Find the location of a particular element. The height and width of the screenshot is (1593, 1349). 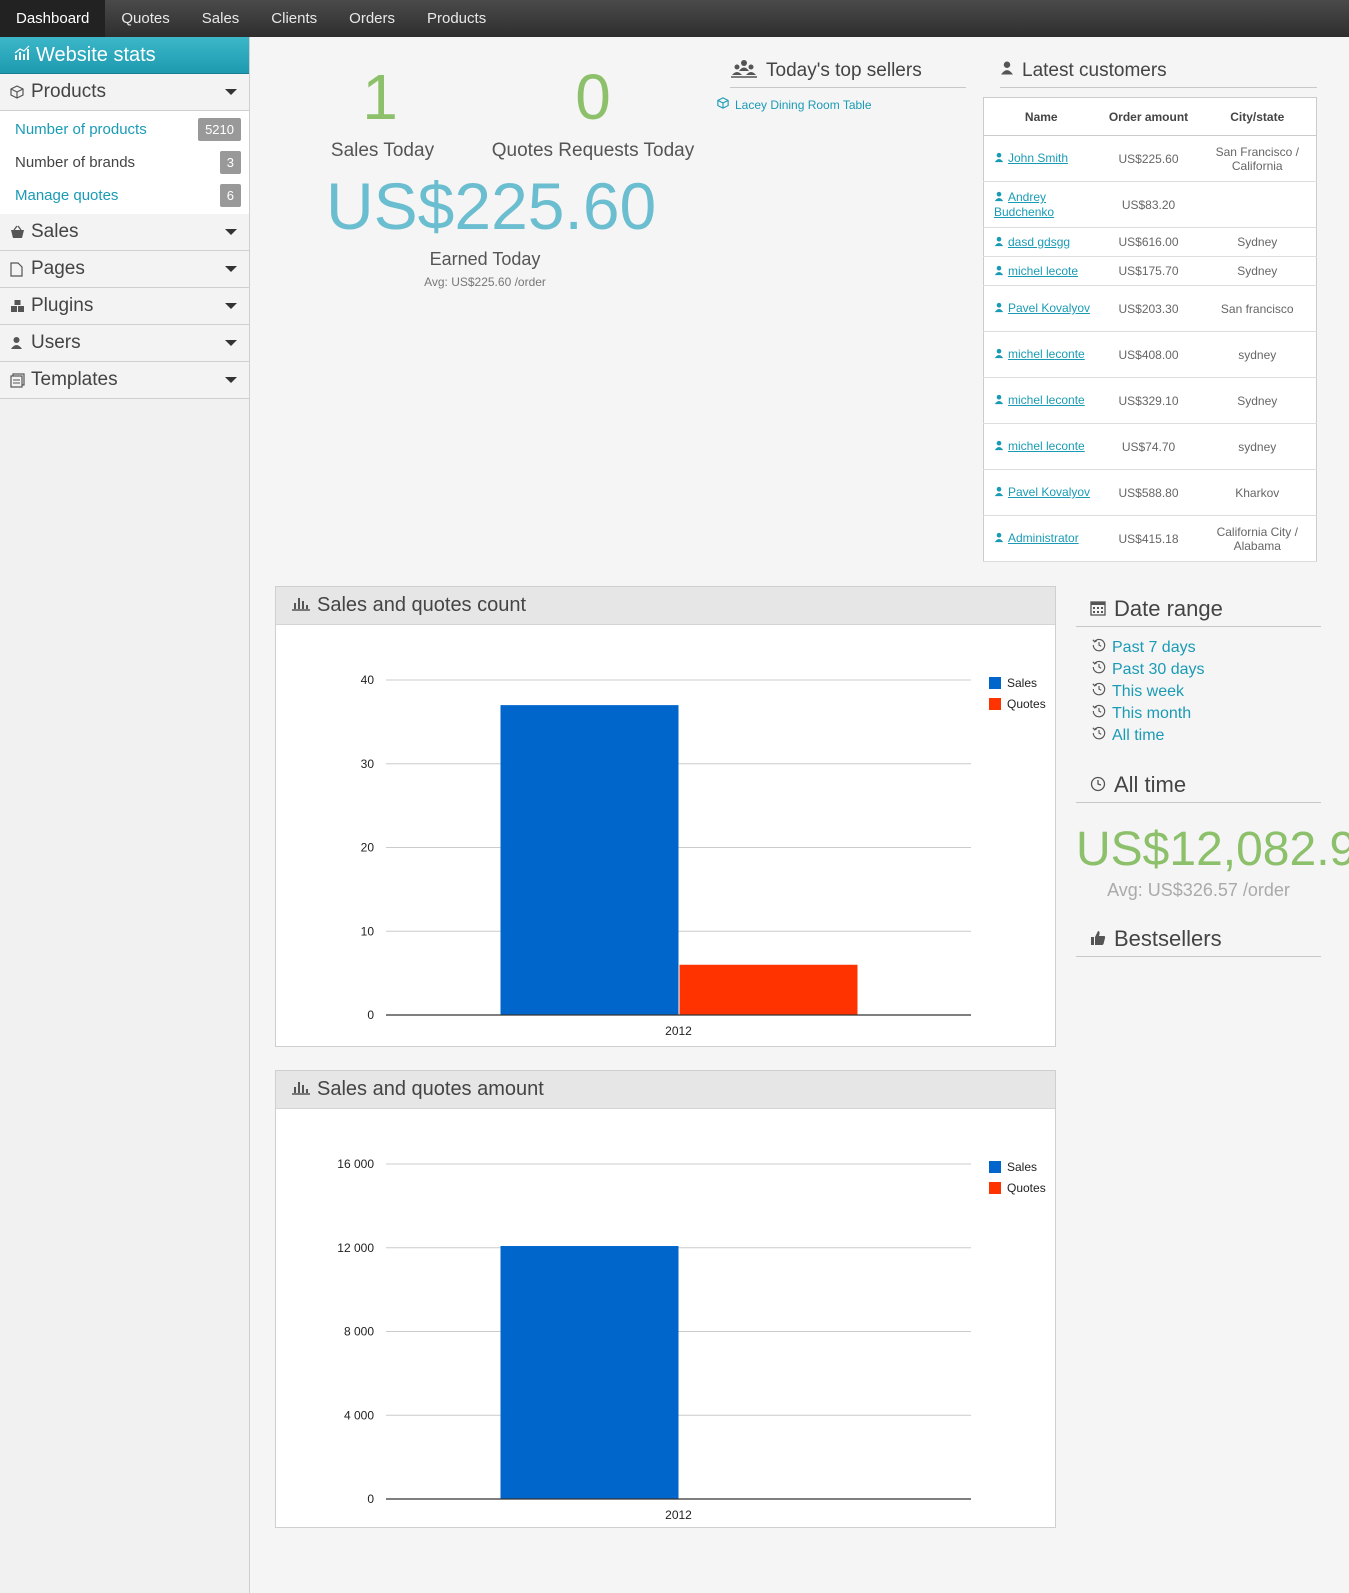

sidebar-section-pages: Pages is located at coordinates (124, 269).